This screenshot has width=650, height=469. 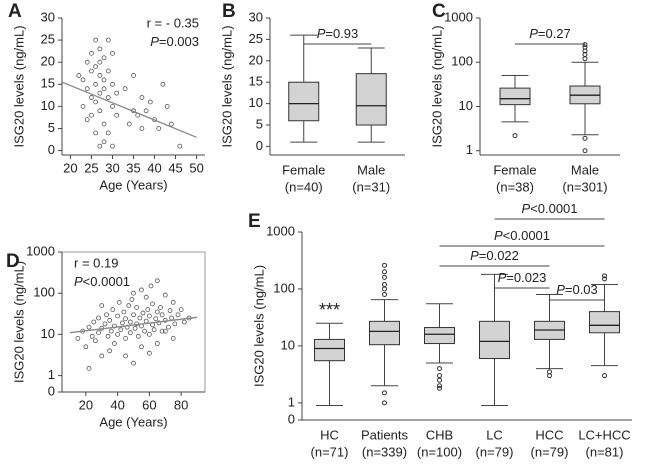 I want to click on x-tick-label: 20, so click(x=70, y=167).